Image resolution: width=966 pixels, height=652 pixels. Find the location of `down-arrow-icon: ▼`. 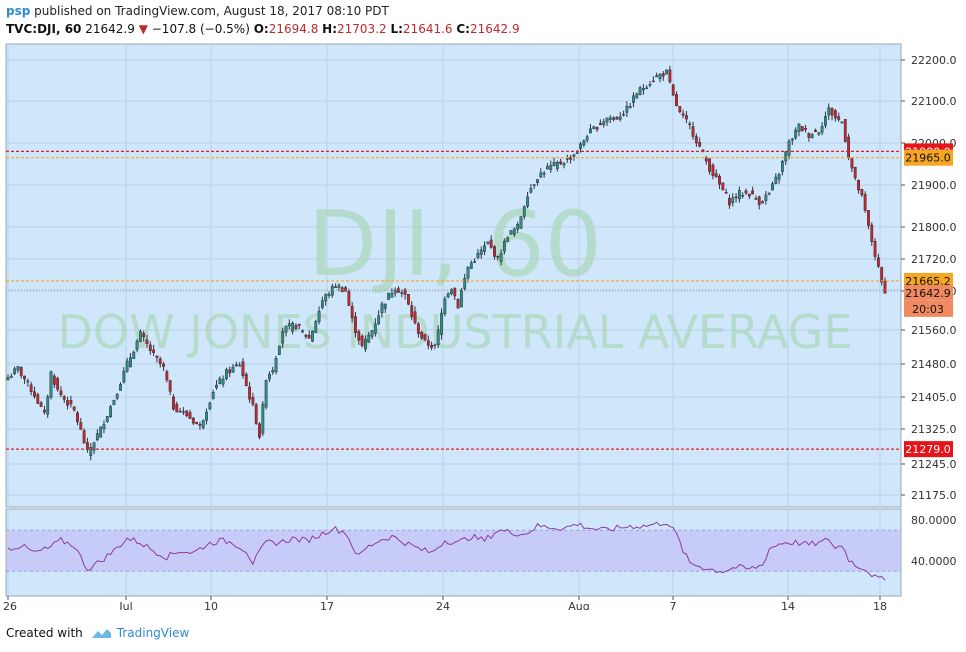

down-arrow-icon: ▼ is located at coordinates (143, 29).